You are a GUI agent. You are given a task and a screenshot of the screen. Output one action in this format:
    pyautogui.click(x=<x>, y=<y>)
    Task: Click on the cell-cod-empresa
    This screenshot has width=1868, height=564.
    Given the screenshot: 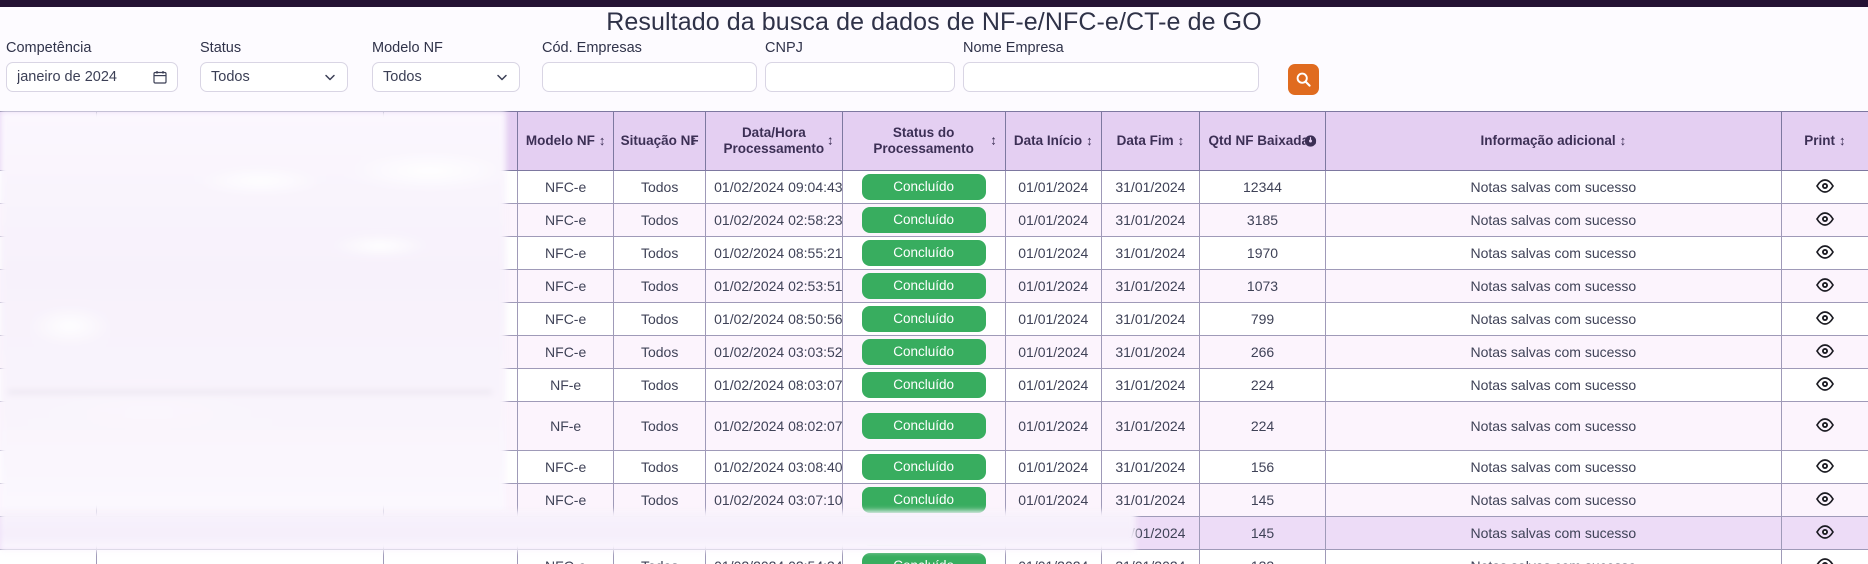 What is the action you would take?
    pyautogui.click(x=48, y=556)
    